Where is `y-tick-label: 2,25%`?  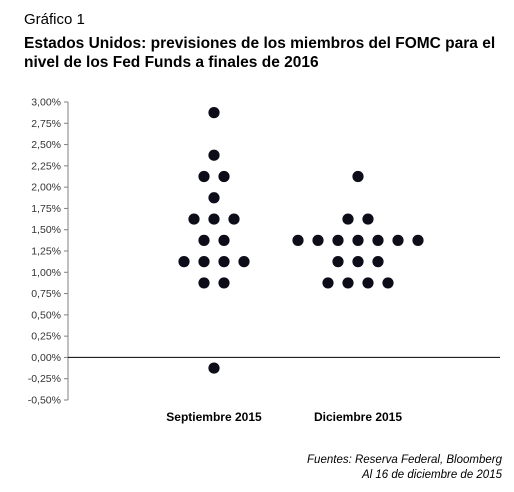
y-tick-label: 2,25% is located at coordinates (46, 166).